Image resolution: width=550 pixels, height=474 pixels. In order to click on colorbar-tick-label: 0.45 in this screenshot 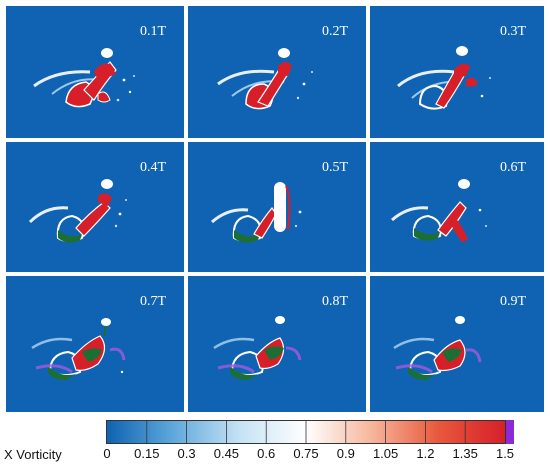, I will do `click(226, 453)`.